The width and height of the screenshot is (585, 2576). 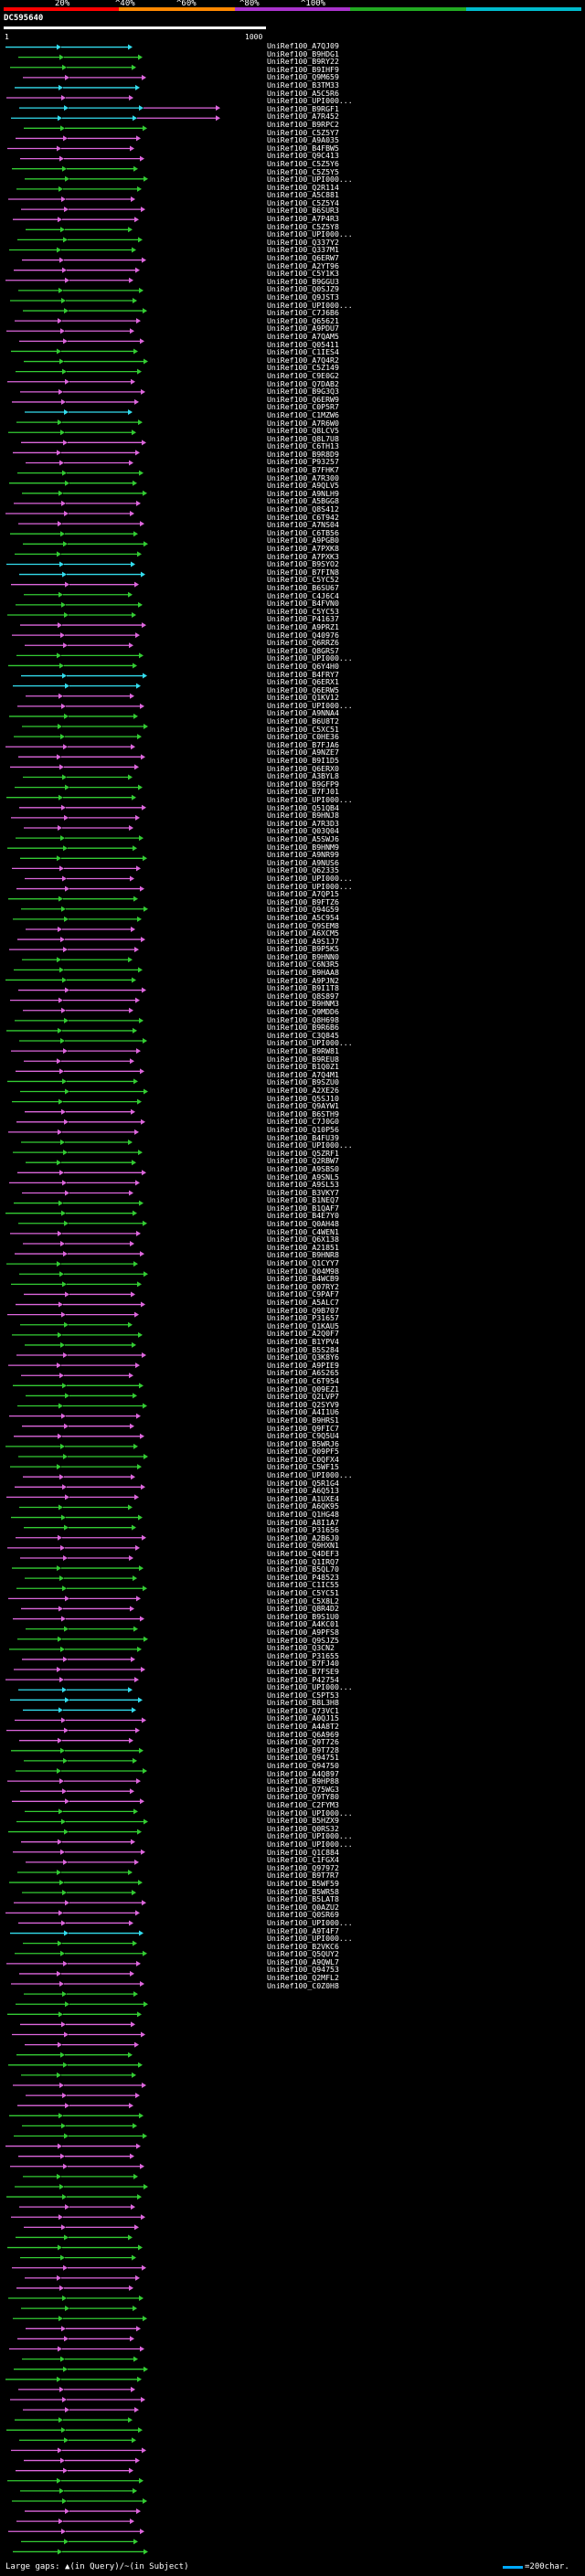 What do you see at coordinates (303, 1640) in the screenshot?
I see `hit-accession: UniRef100_Q9SJZ5` at bounding box center [303, 1640].